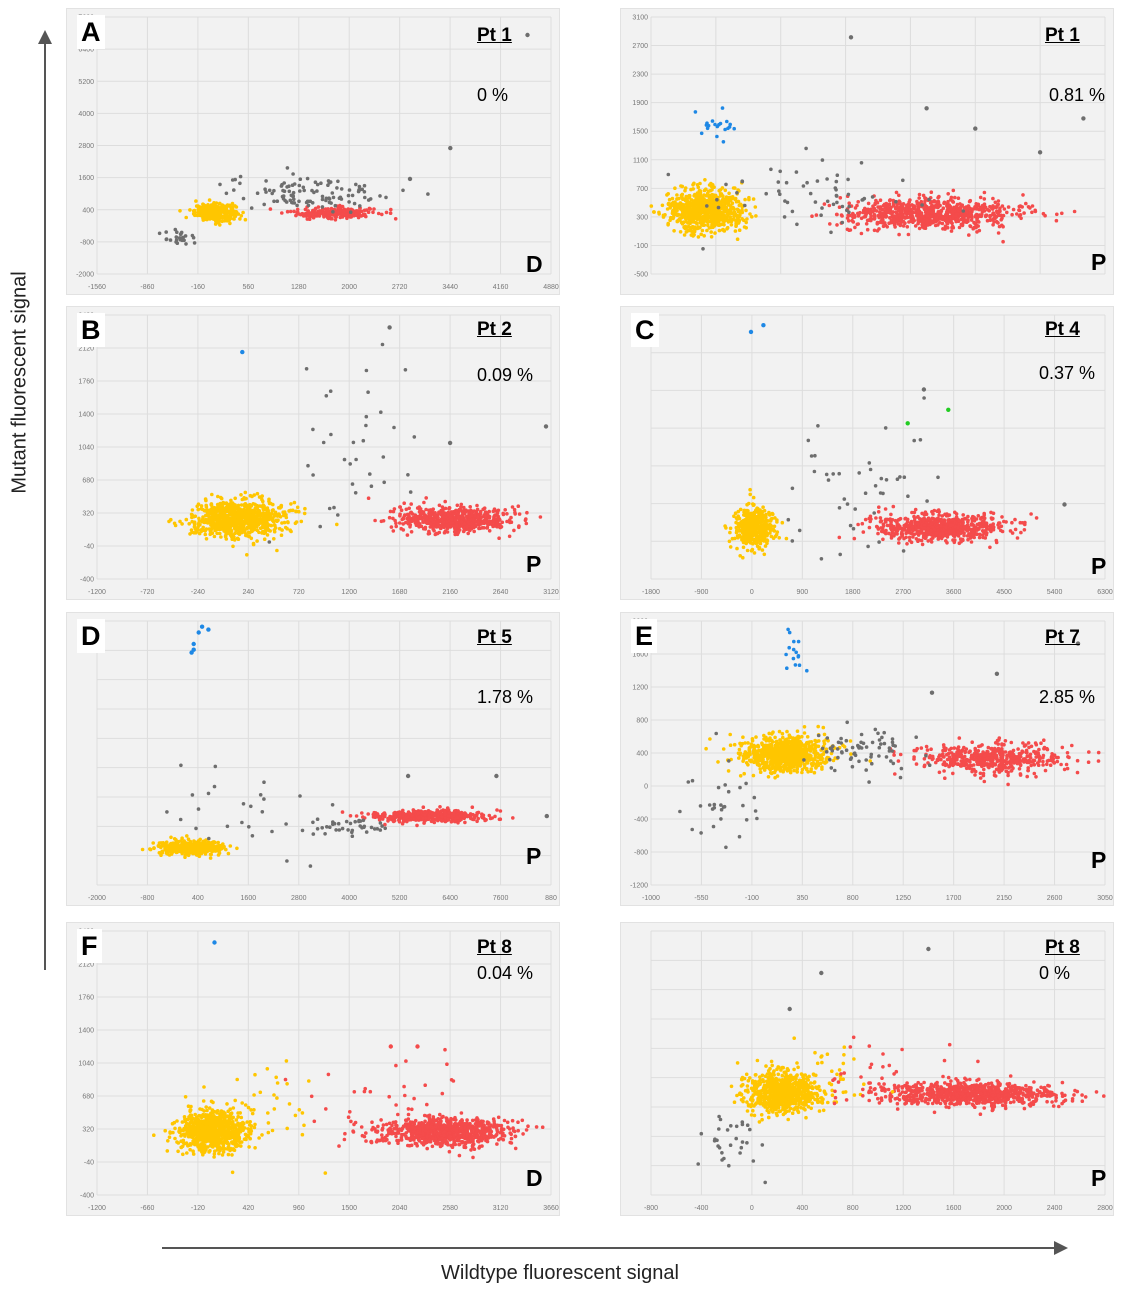 The height and width of the screenshot is (1295, 1123). Describe the element at coordinates (86, 349) in the screenshot. I see `y-tick-label: 2120` at that location.